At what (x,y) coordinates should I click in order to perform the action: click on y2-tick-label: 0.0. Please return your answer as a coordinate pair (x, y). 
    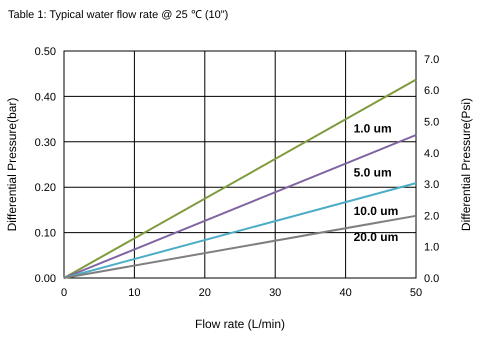
    Looking at the image, I should click on (432, 279).